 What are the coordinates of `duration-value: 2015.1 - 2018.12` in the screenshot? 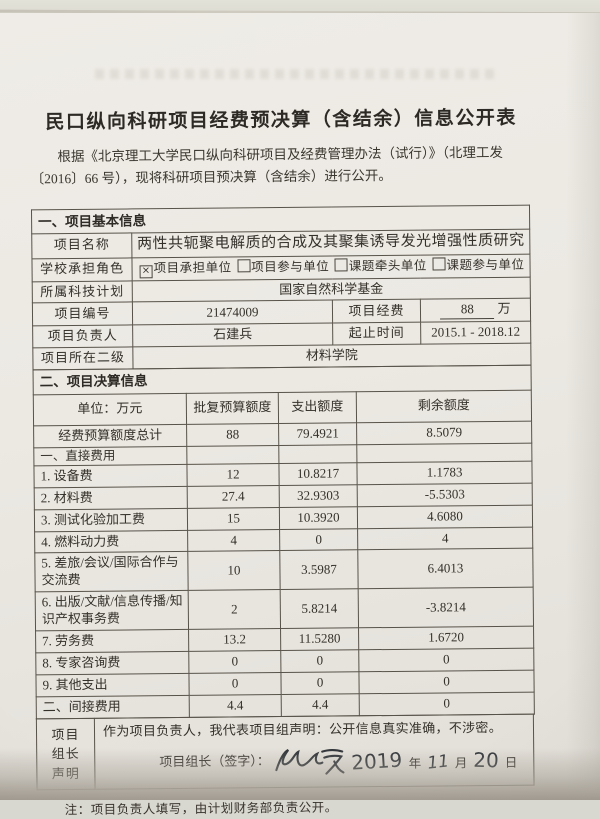 It's located at (475, 333).